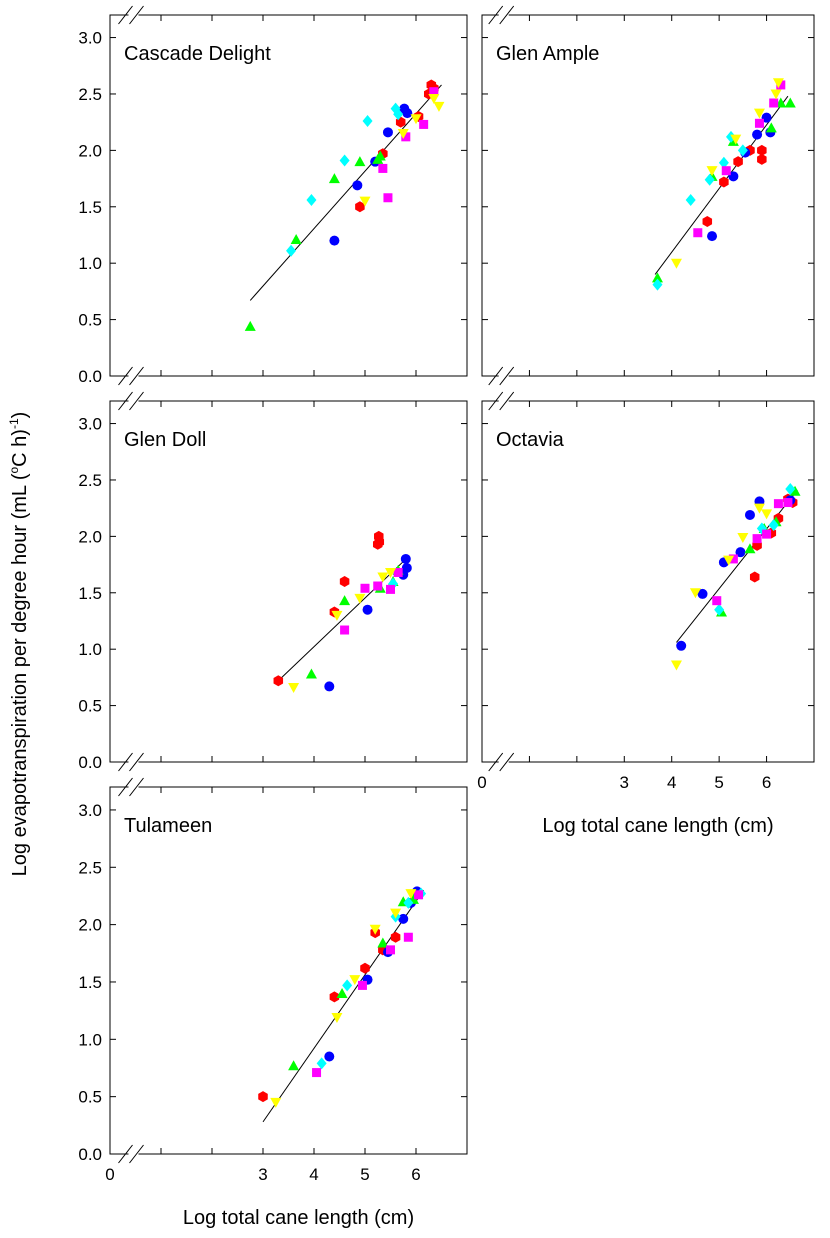  What do you see at coordinates (262, 1174) in the screenshot?
I see `x-tick-label: 3` at bounding box center [262, 1174].